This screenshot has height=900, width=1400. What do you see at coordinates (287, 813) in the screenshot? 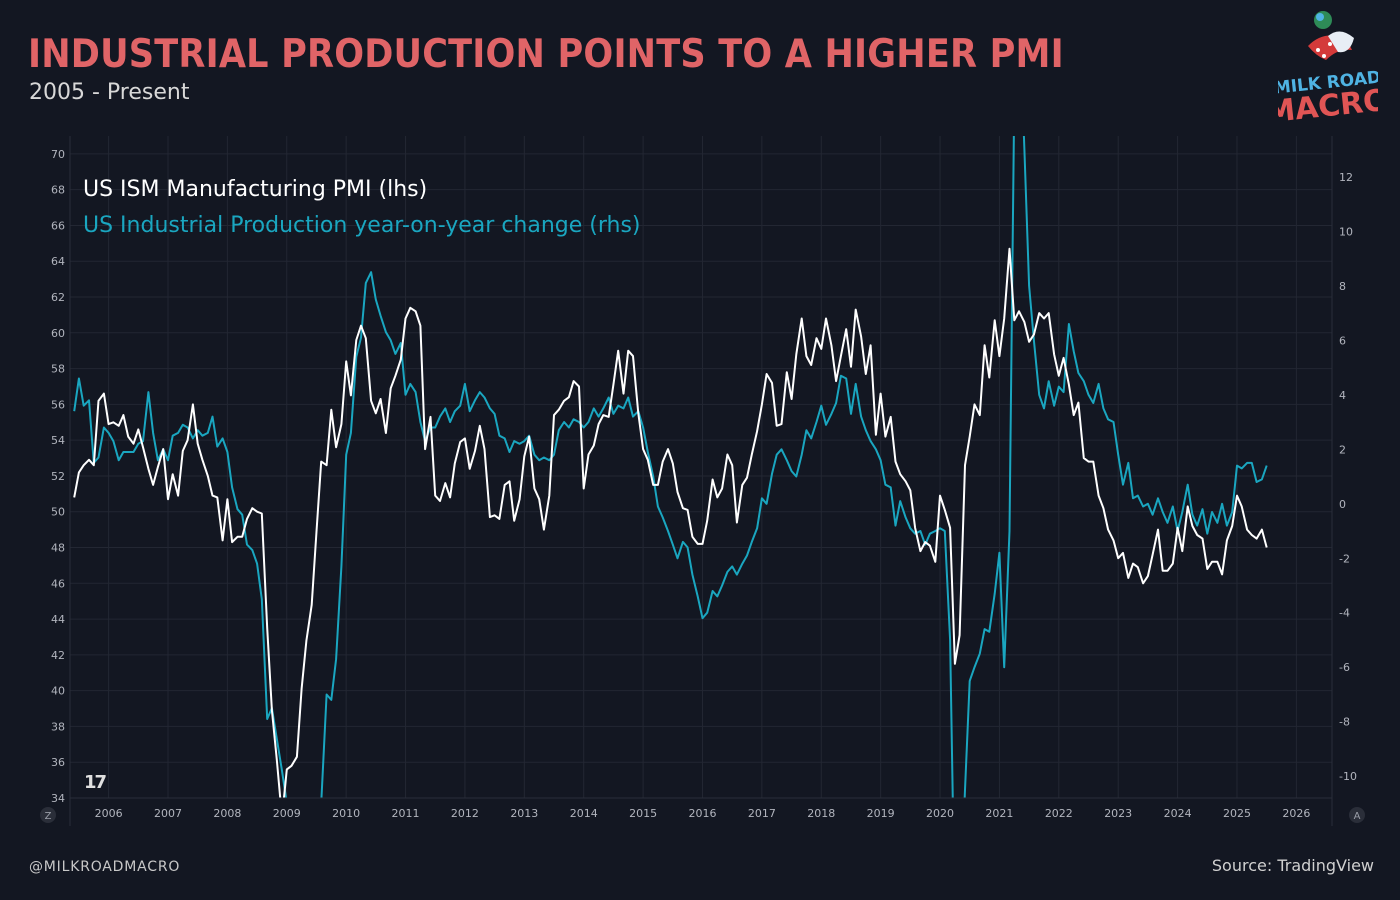
I see `x-tick-label: 2009` at bounding box center [287, 813].